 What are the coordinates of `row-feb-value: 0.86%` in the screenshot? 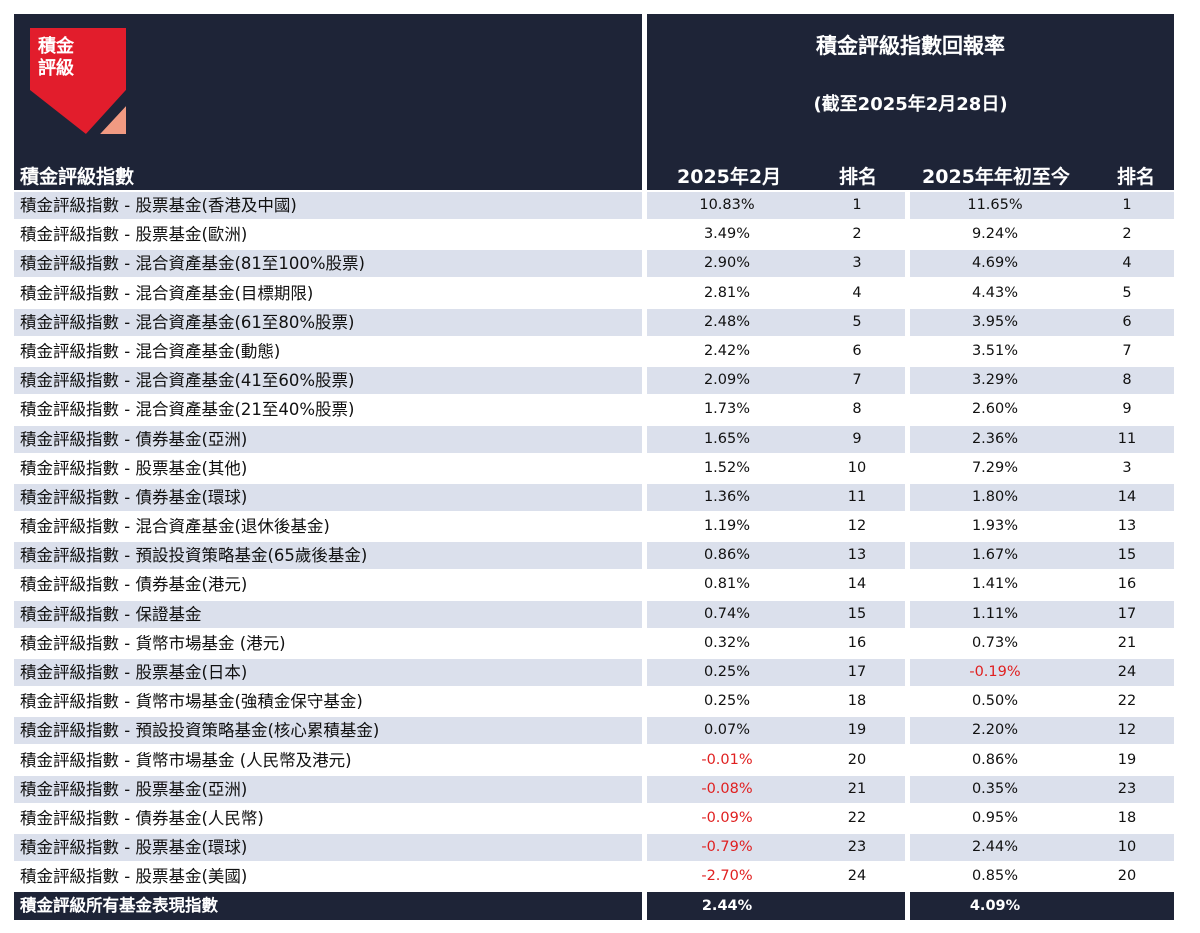 It's located at (727, 555).